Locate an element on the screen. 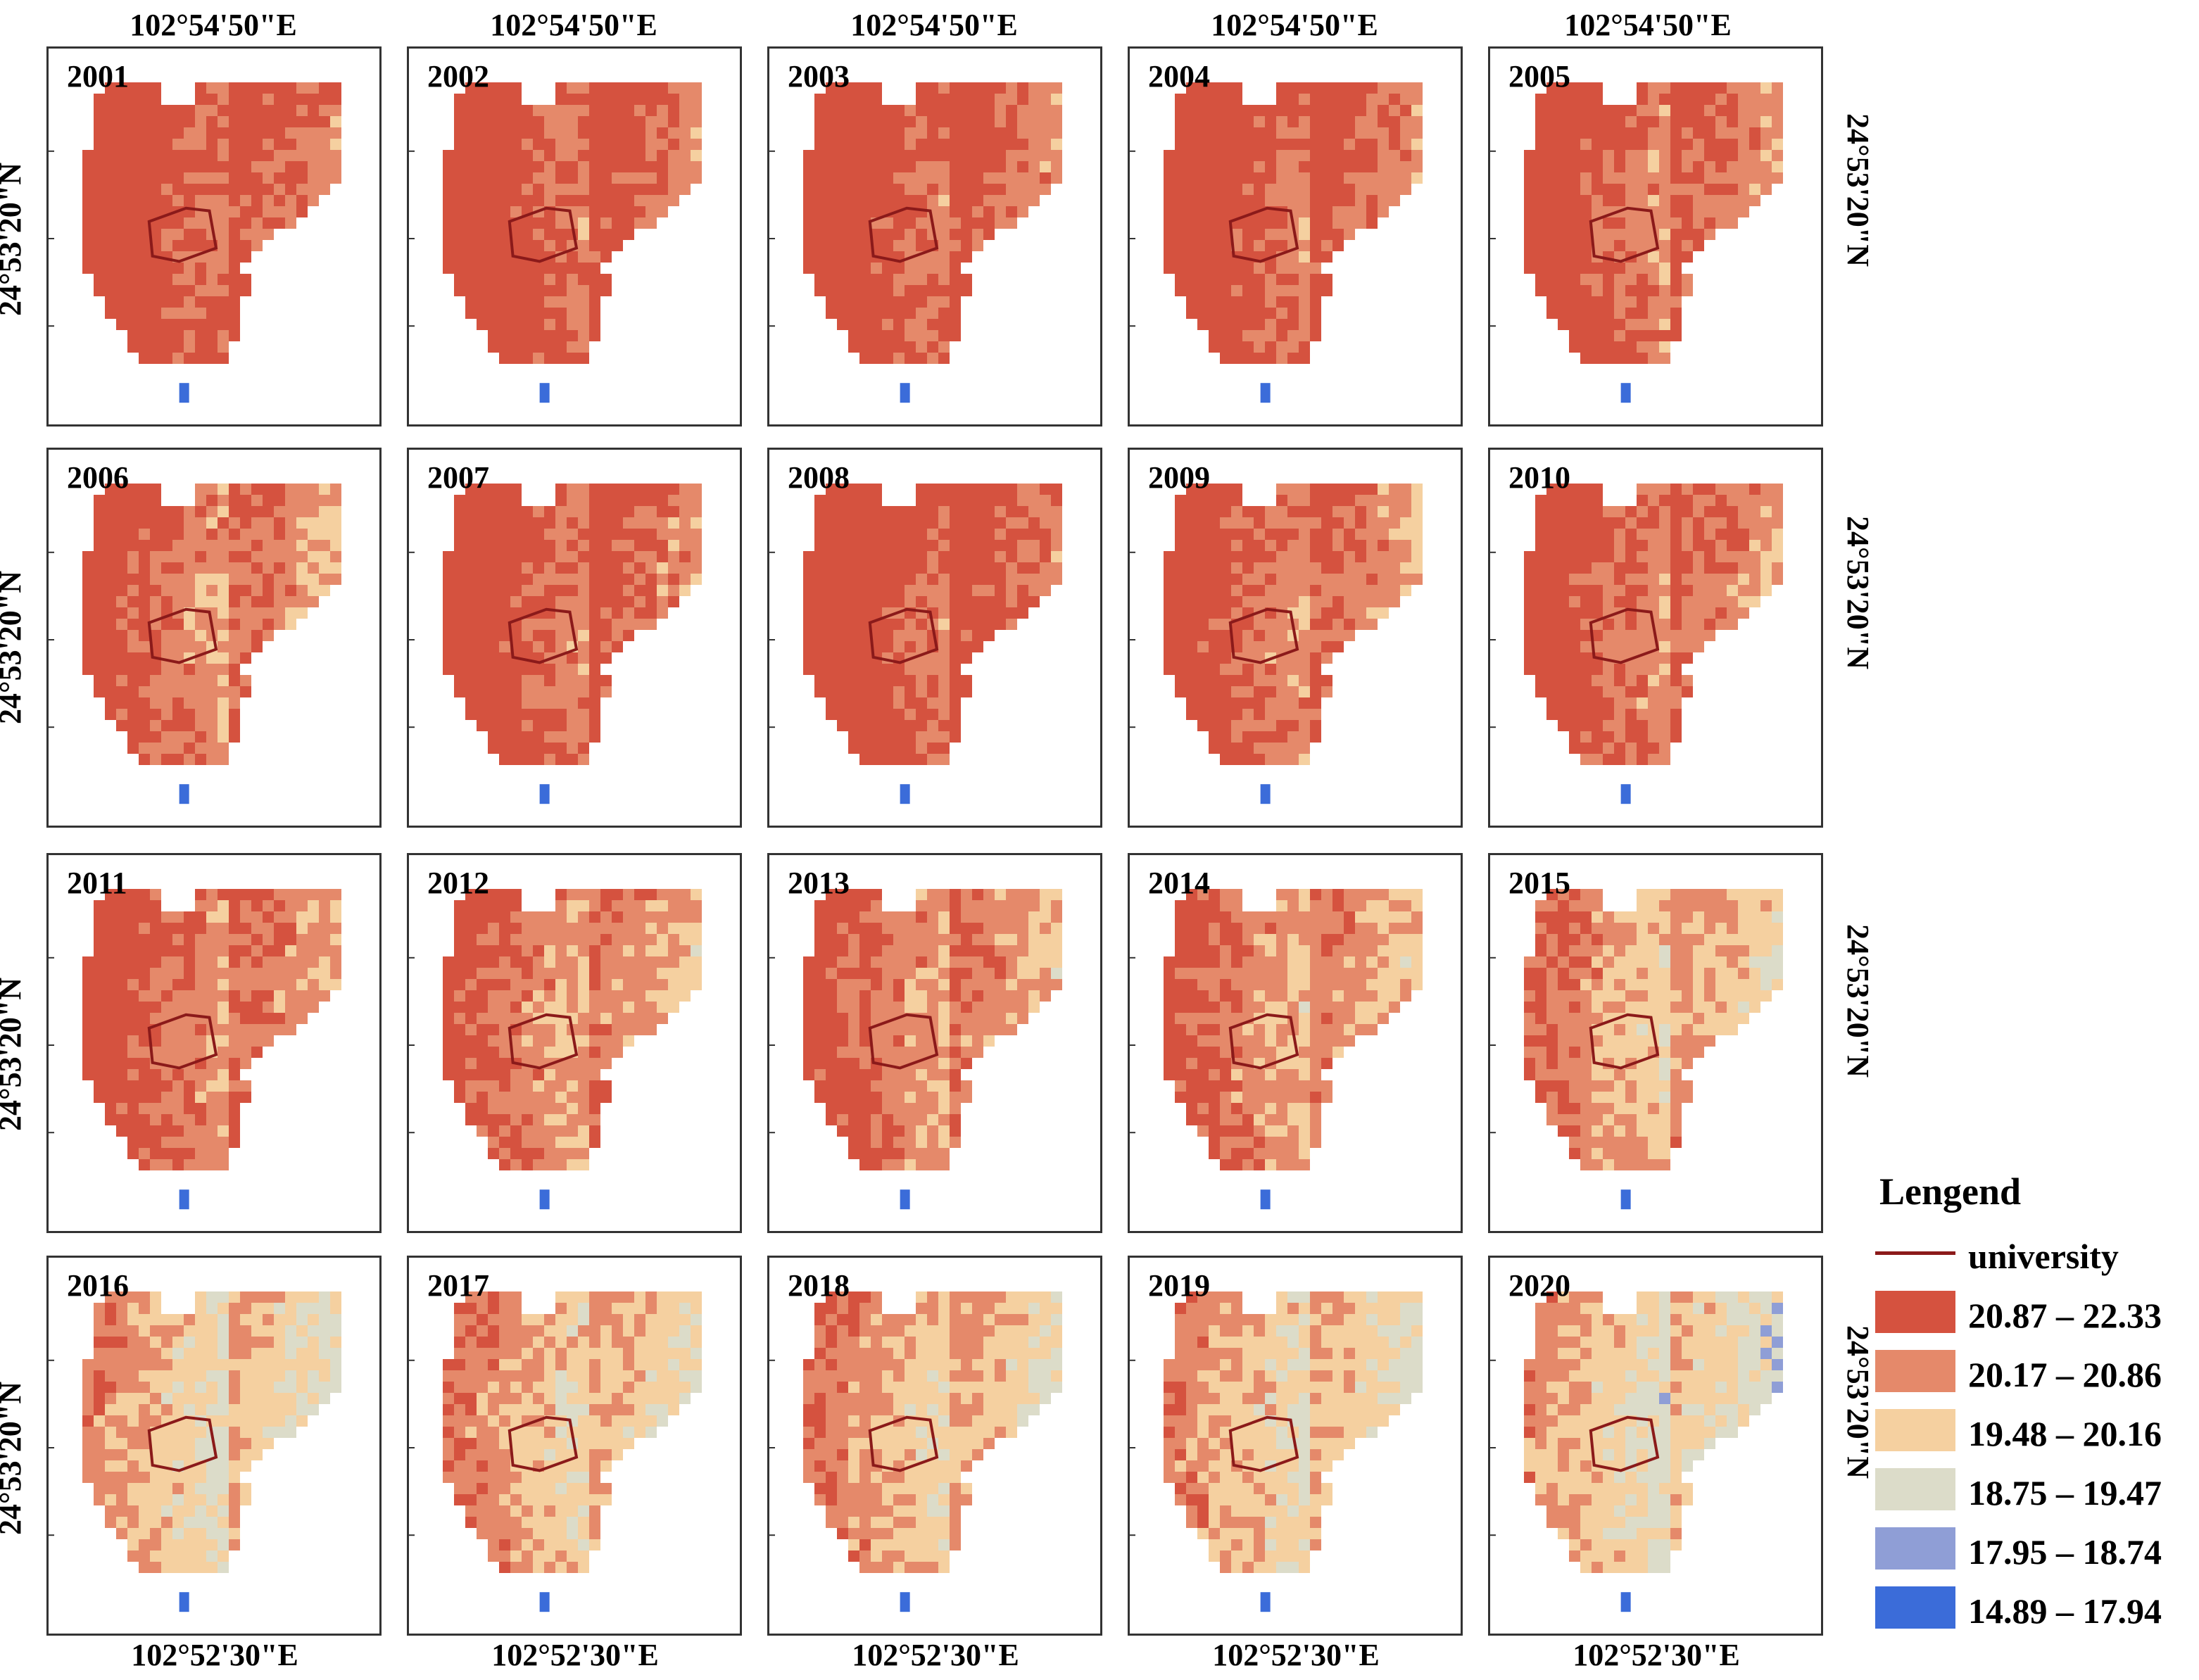 This screenshot has height=1680, width=2199. lst-raster-2008 is located at coordinates (915, 644).